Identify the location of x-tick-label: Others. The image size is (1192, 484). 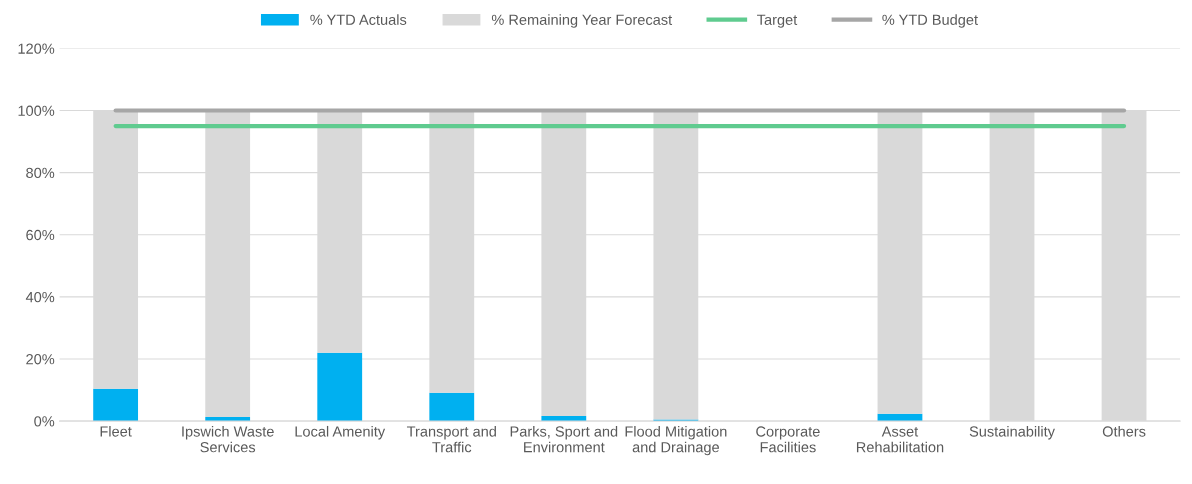
(1124, 431).